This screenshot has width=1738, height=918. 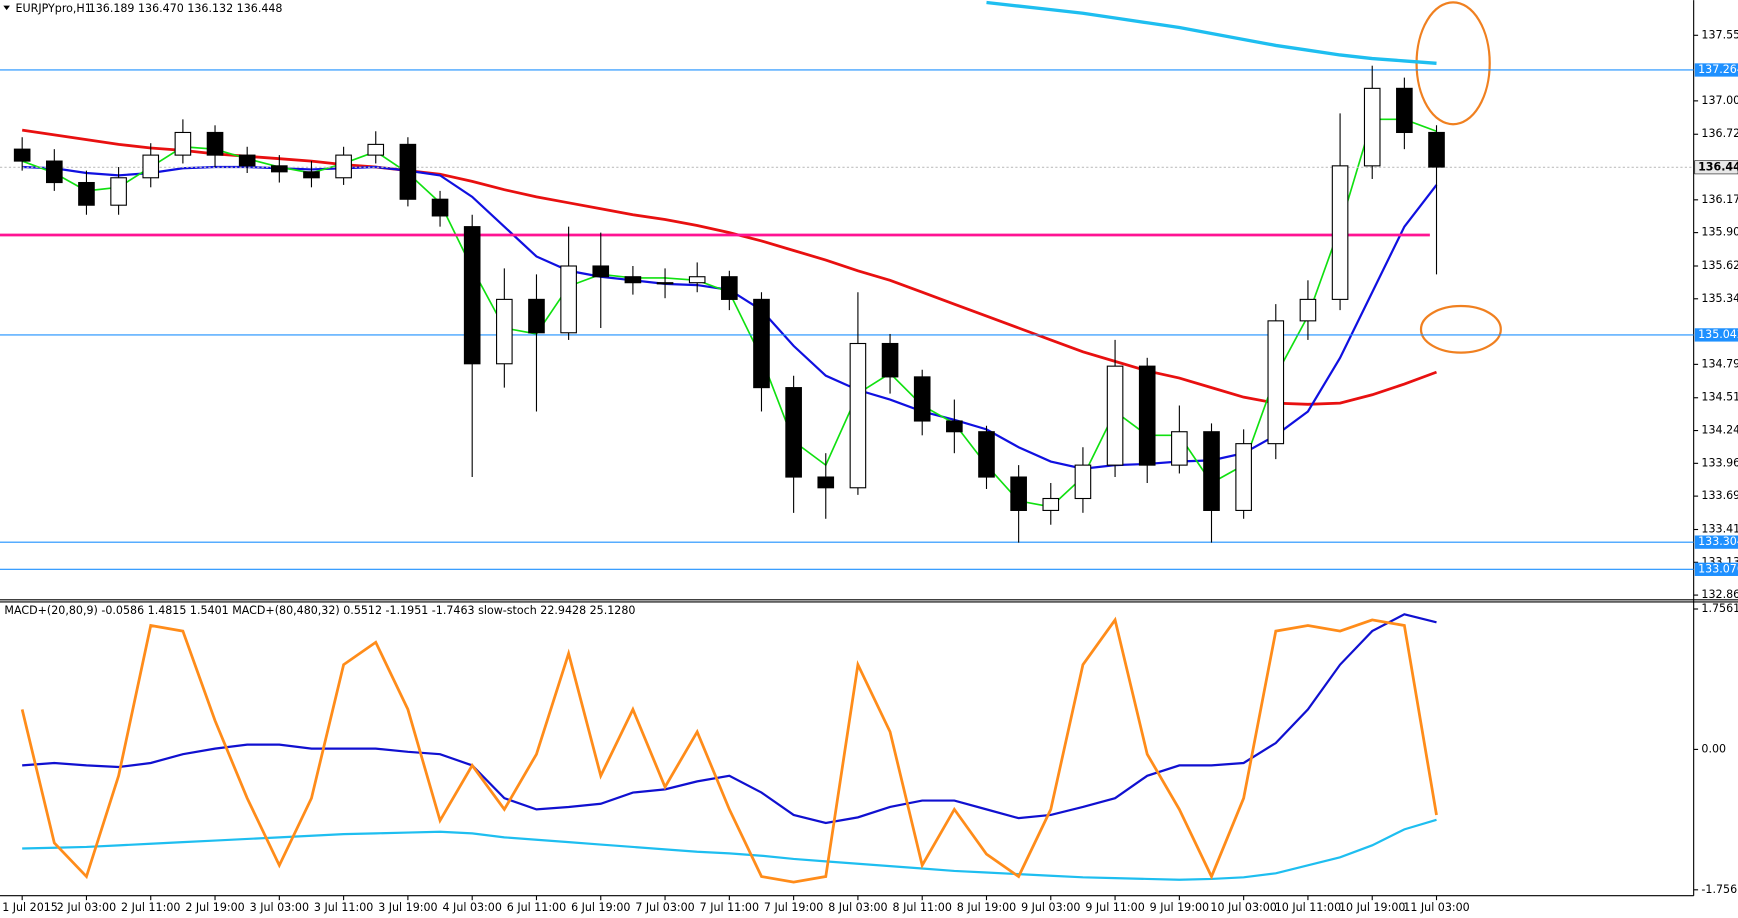 I want to click on x-tick-label: 2 Jul 11:00, so click(x=150, y=907).